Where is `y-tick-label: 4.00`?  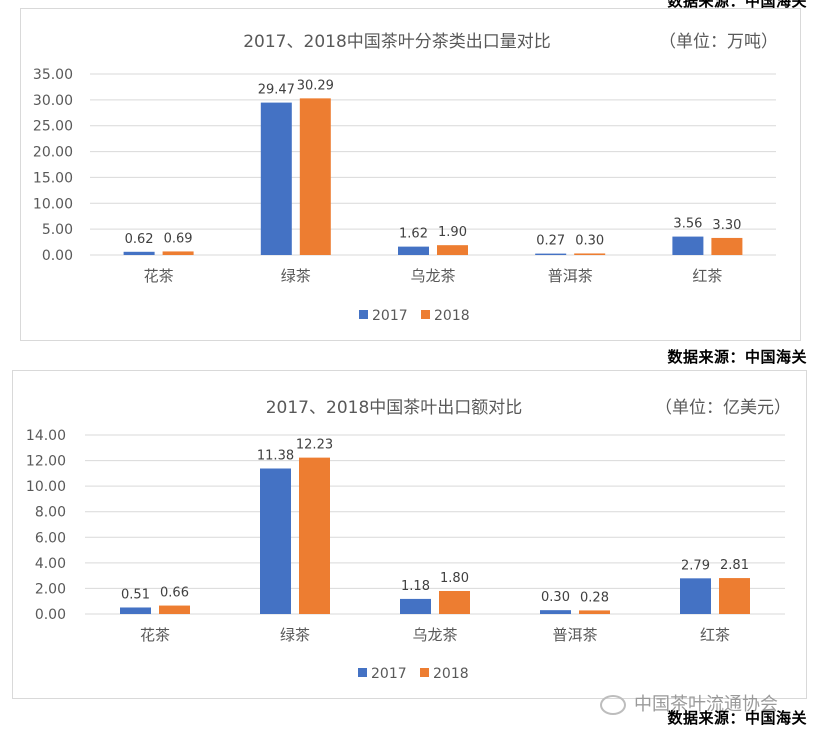 y-tick-label: 4.00 is located at coordinates (50, 564).